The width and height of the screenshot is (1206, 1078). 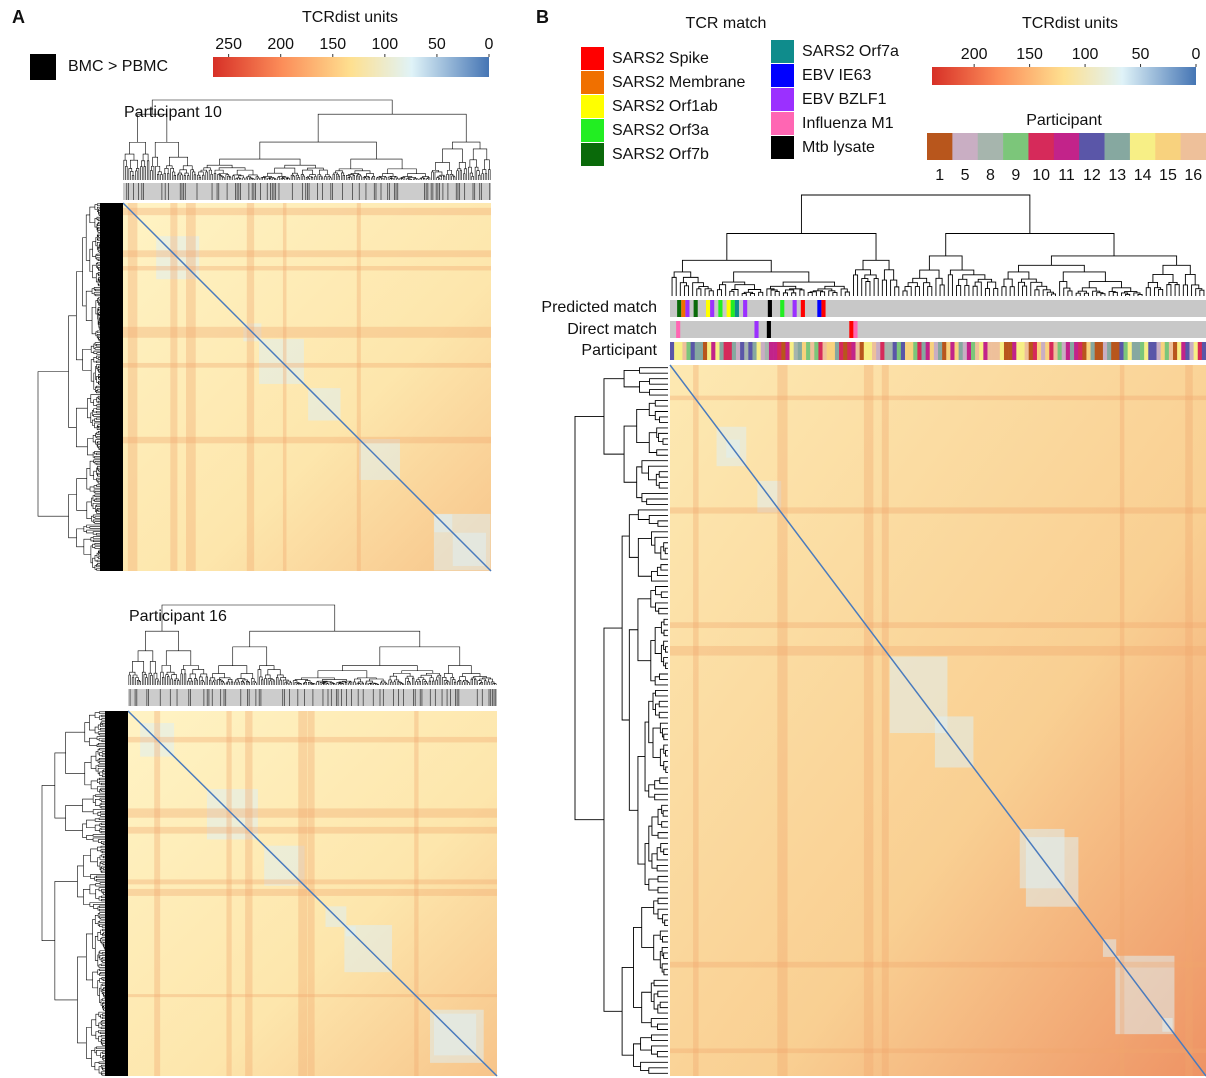 I want to click on legend-label: 5, so click(x=965, y=175).